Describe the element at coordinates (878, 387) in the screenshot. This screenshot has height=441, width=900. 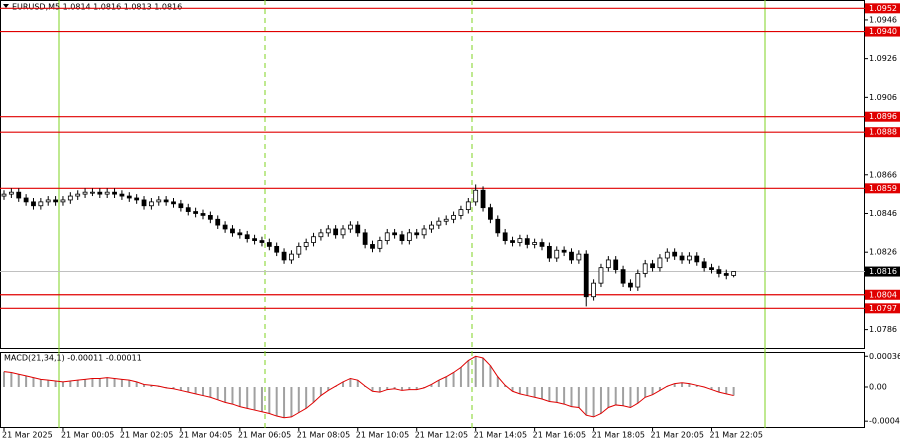
I see `macd-tick-label: 0.00` at that location.